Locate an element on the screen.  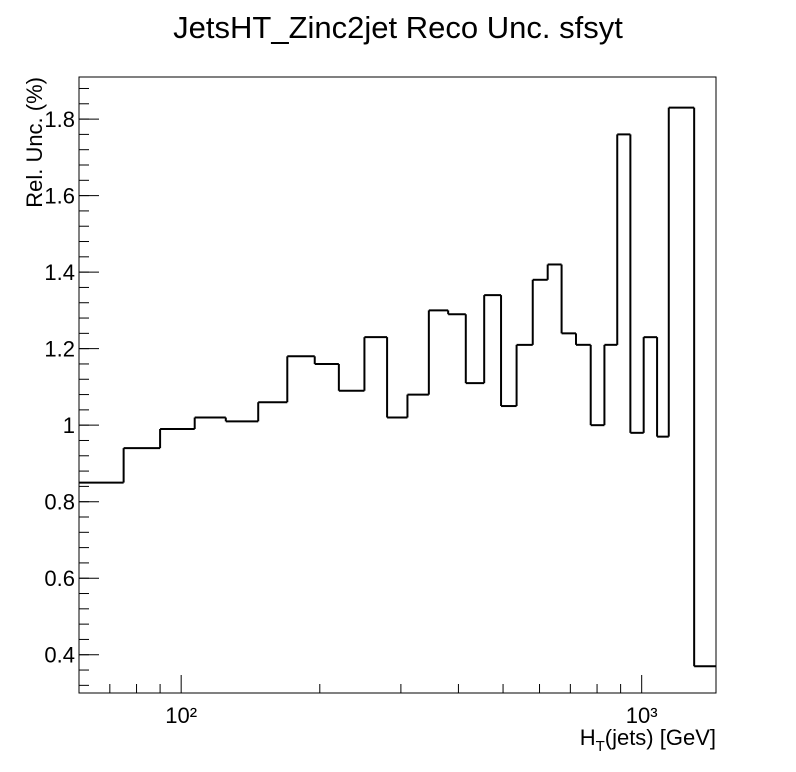
x-tick-label: 10³ is located at coordinates (642, 715).